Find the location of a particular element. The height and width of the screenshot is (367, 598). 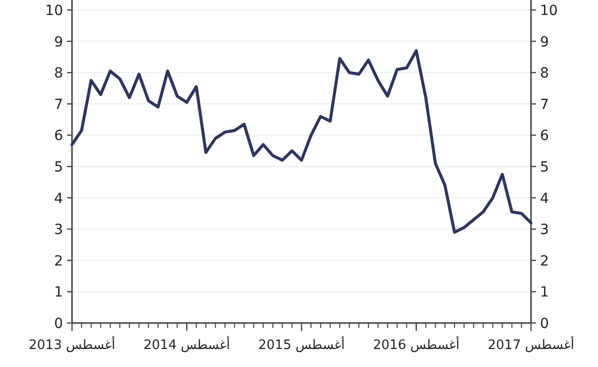

y-tick-label: 6 is located at coordinates (59, 136).